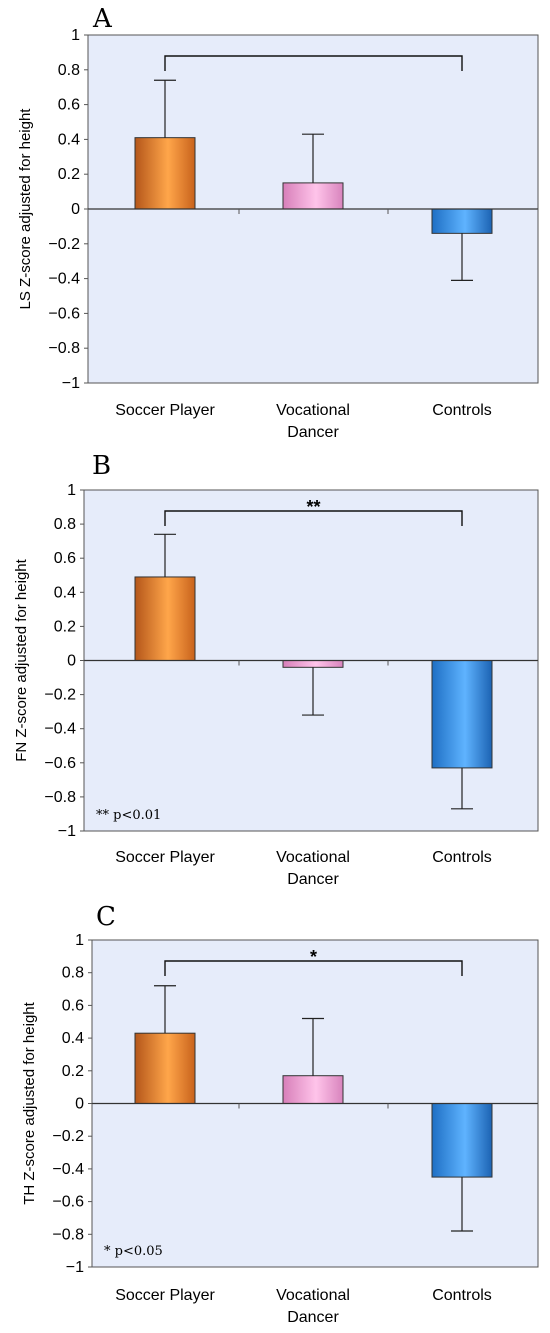  Describe the element at coordinates (133, 1251) in the screenshot. I see `p-value-note: * p<0.05` at that location.